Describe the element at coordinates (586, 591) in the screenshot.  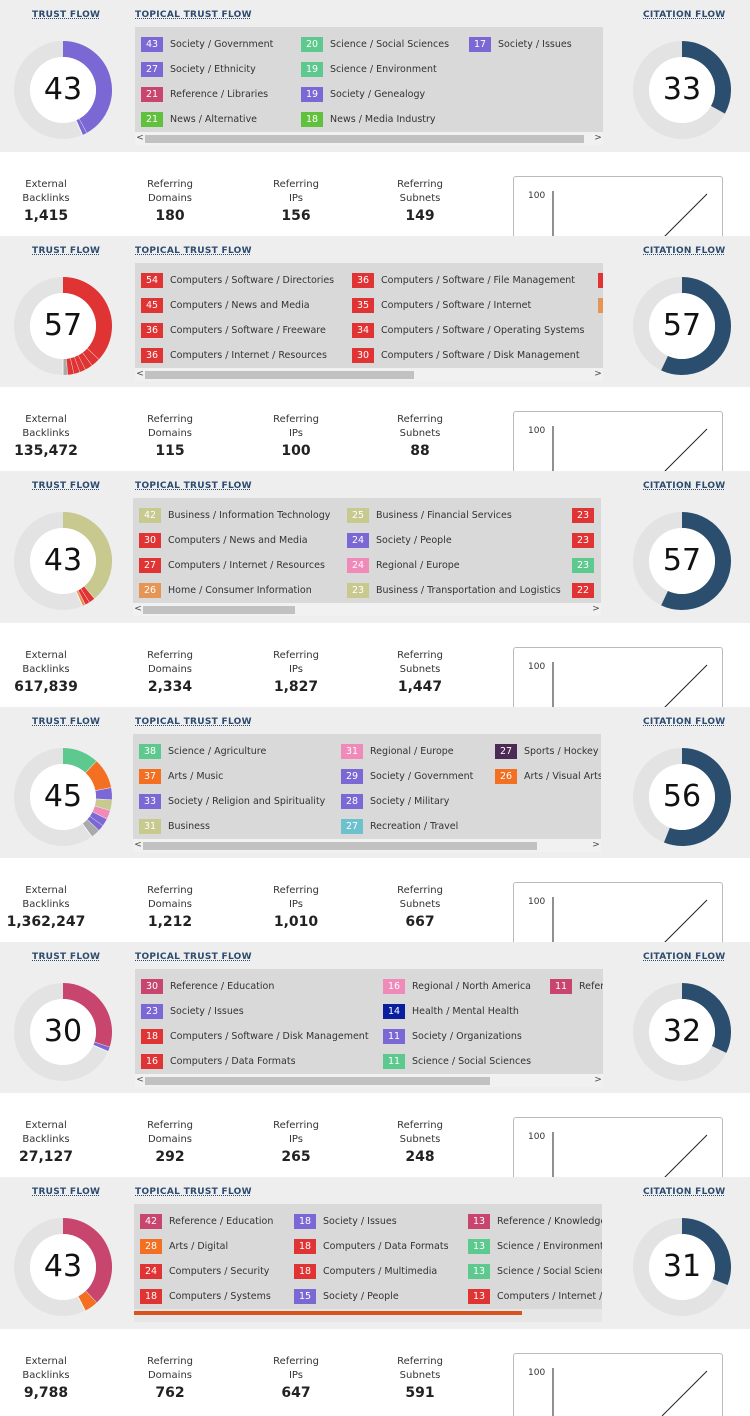
I see `topic-item: 22` at that location.